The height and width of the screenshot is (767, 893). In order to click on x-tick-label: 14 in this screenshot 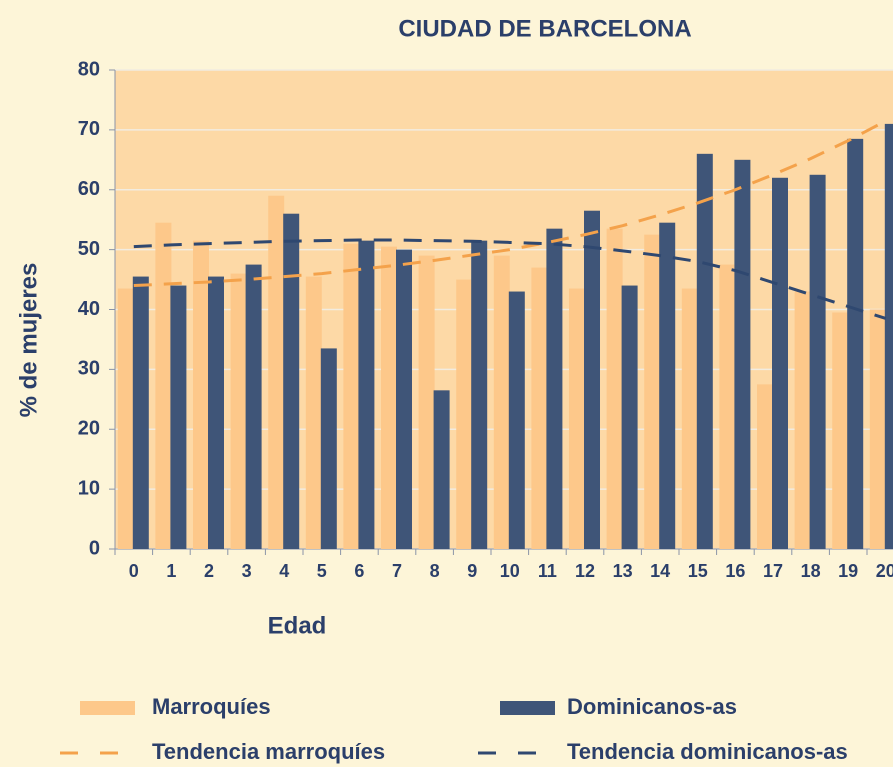, I will do `click(660, 571)`.